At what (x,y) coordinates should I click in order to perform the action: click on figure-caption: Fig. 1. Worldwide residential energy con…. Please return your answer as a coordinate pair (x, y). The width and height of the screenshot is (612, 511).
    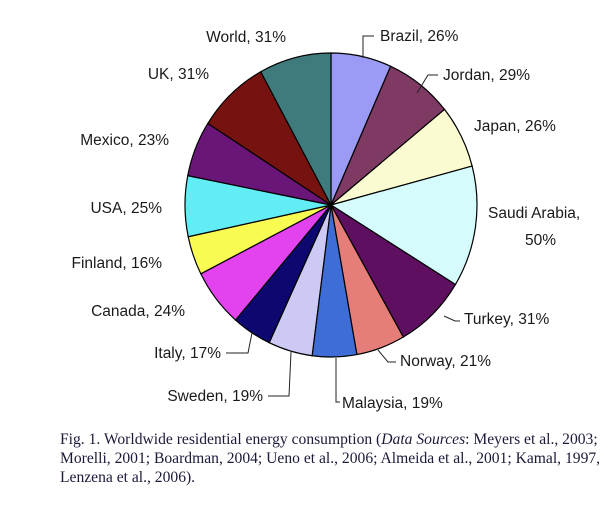
    Looking at the image, I should click on (332, 458).